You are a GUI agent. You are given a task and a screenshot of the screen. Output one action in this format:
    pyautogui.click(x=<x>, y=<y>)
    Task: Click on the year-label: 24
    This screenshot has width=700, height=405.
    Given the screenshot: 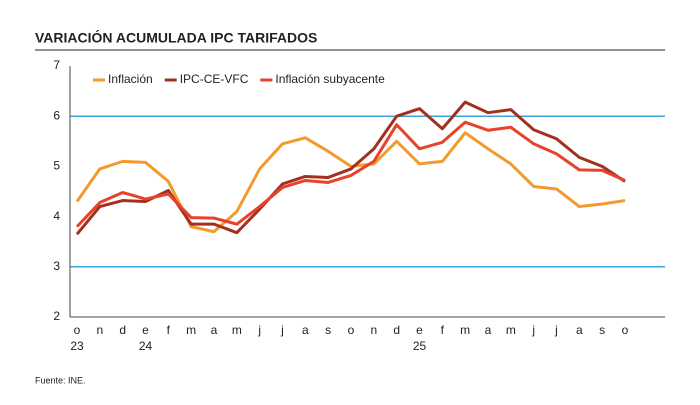 What is the action you would take?
    pyautogui.click(x=146, y=346)
    